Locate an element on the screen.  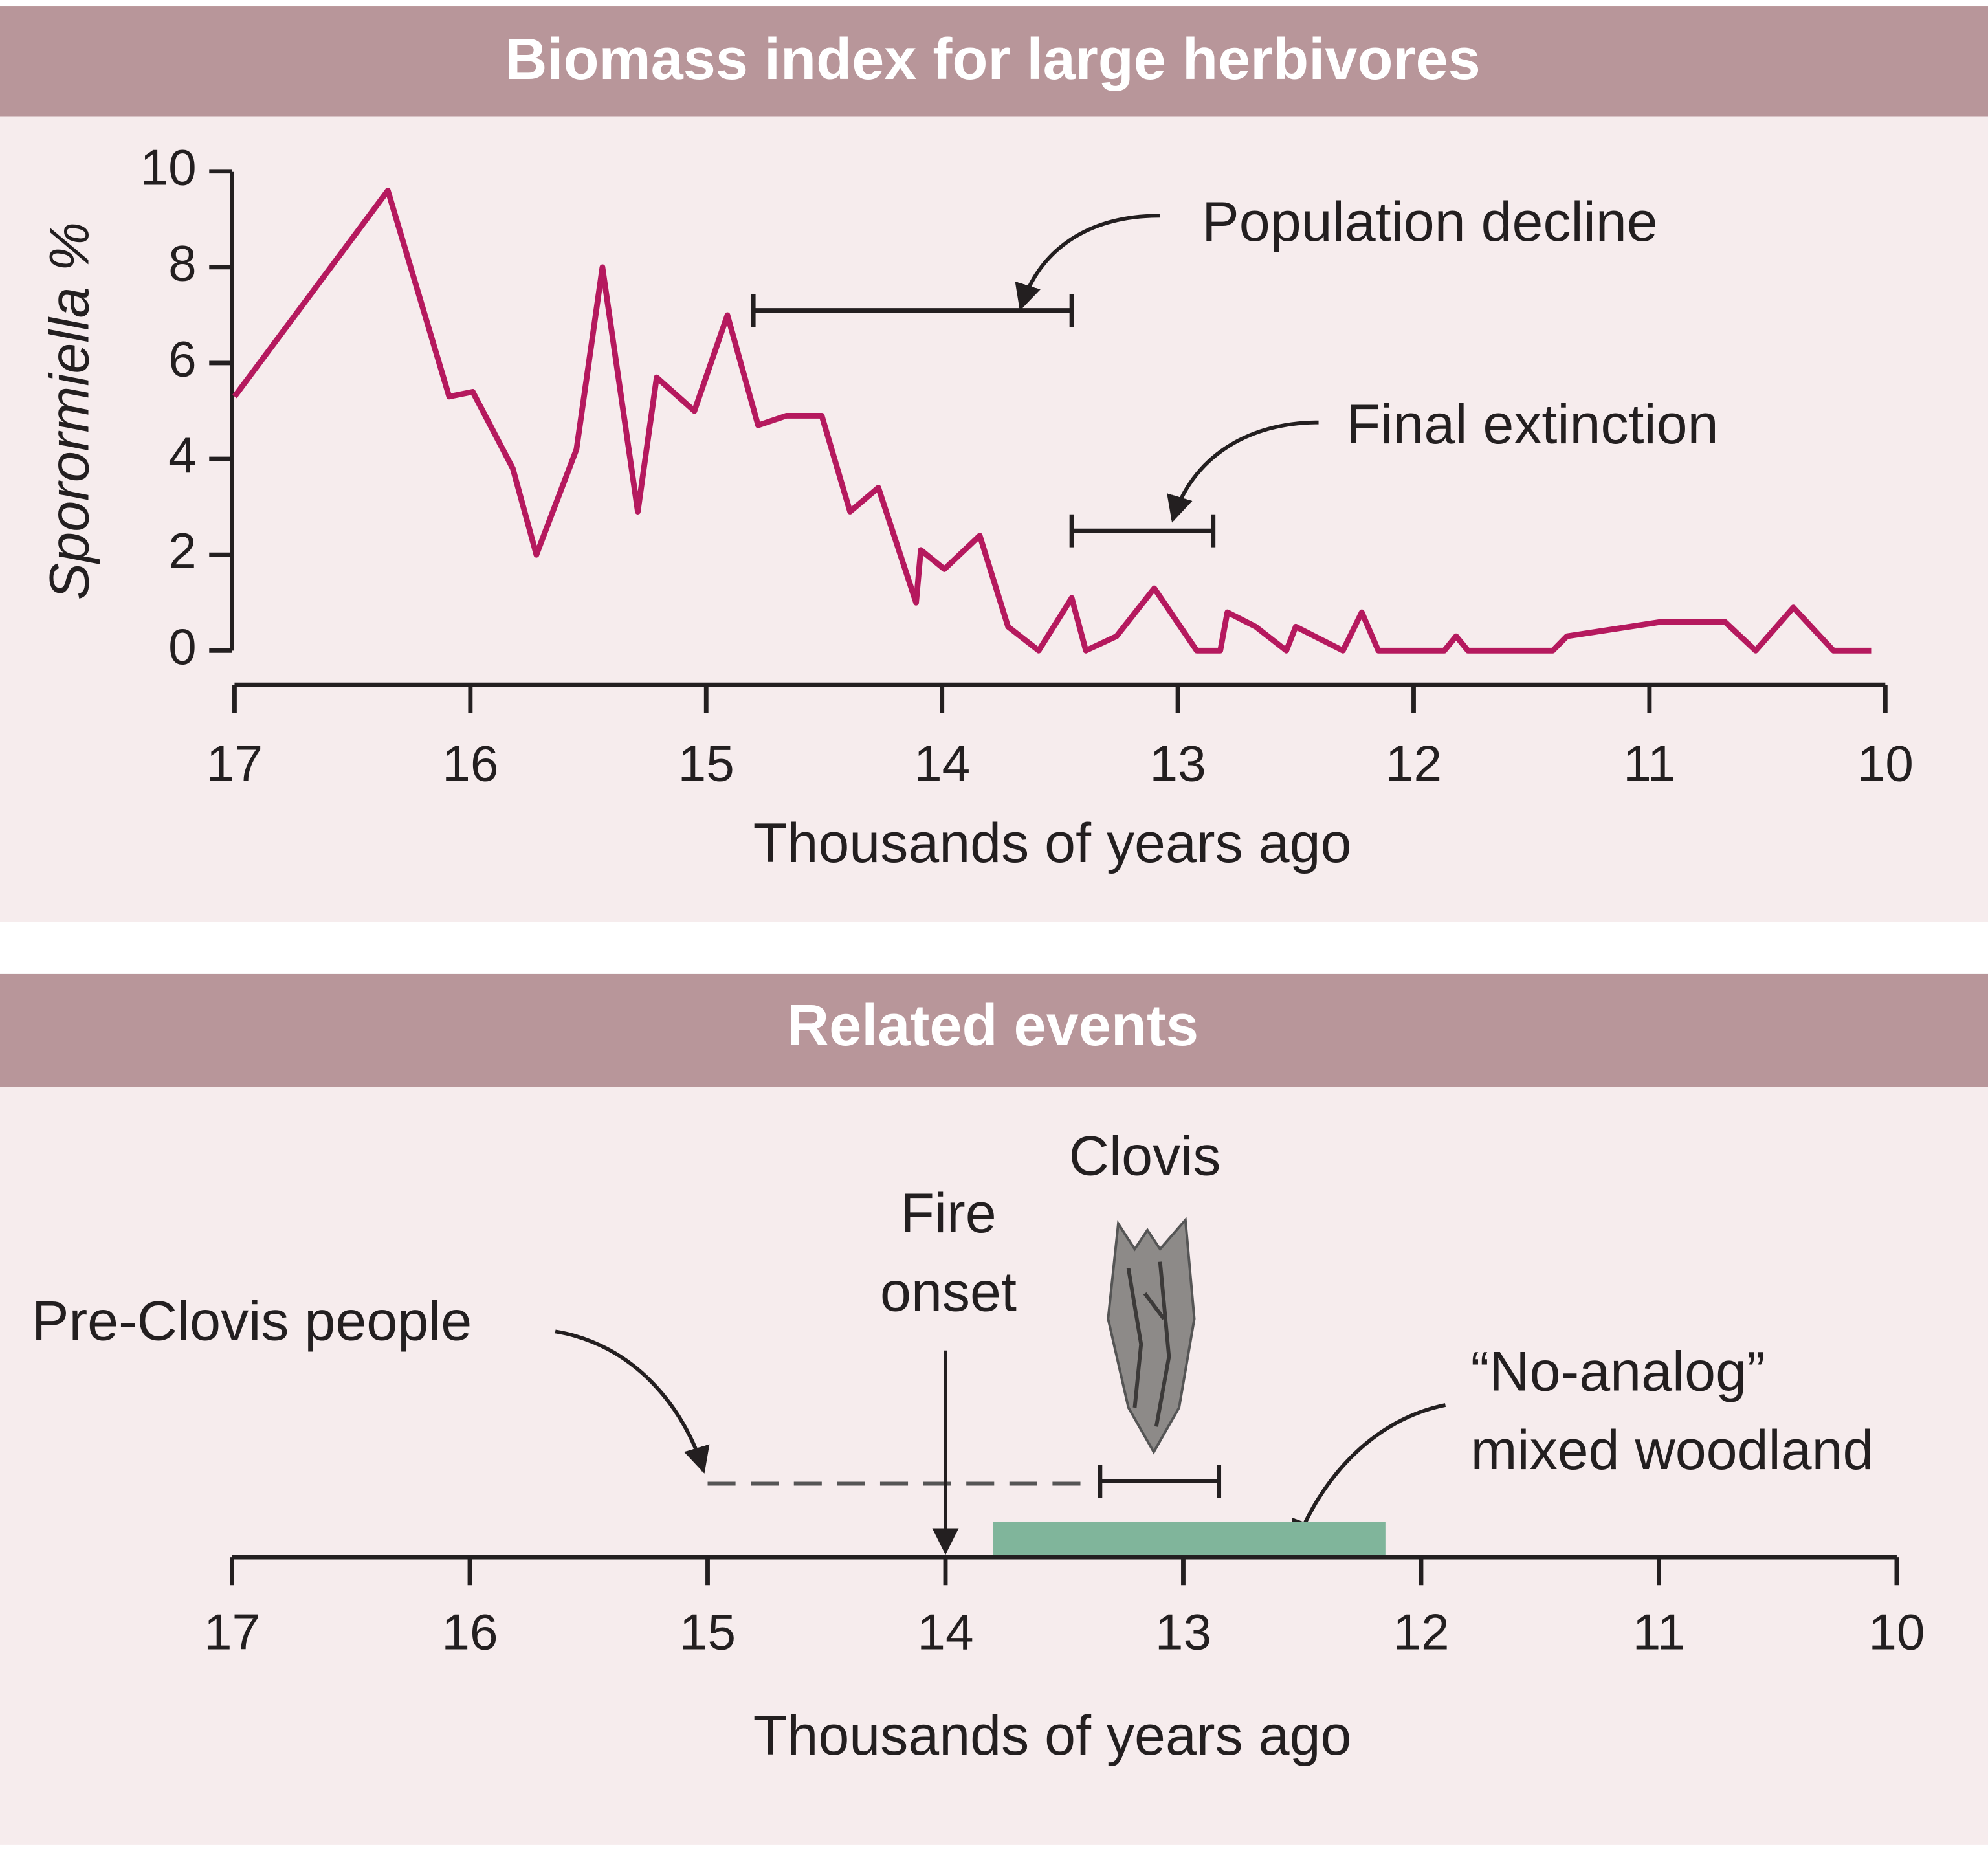
annotation-text: Final extinction is located at coordinates (1533, 424).